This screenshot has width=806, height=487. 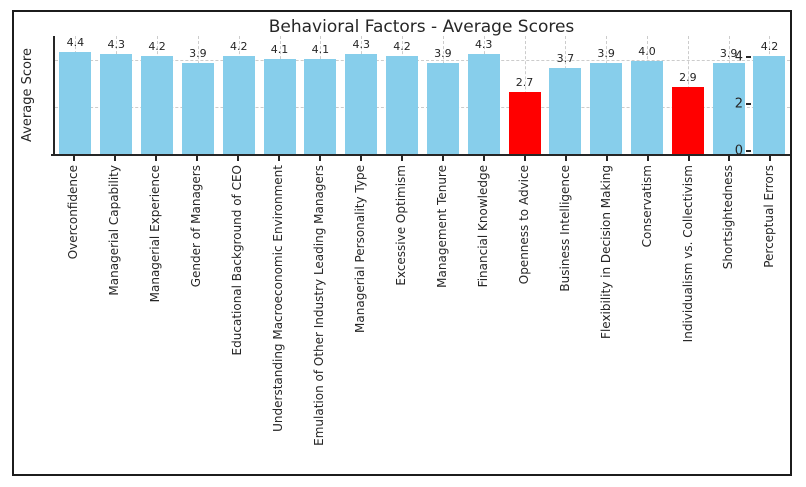 What do you see at coordinates (441, 320) in the screenshot?
I see `x-label-slot: Management Tenure` at bounding box center [441, 320].